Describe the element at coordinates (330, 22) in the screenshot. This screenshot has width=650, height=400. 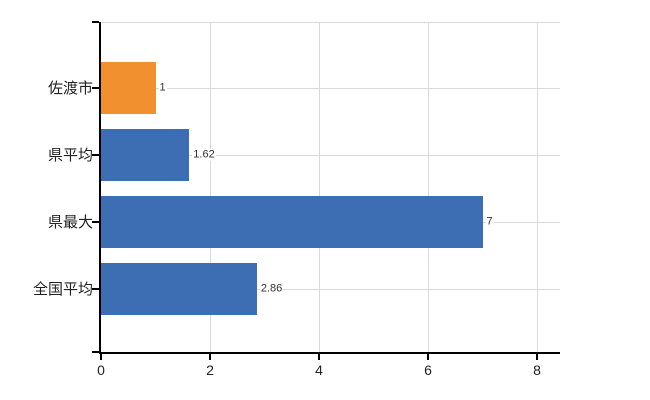
I see `plot-top-border` at that location.